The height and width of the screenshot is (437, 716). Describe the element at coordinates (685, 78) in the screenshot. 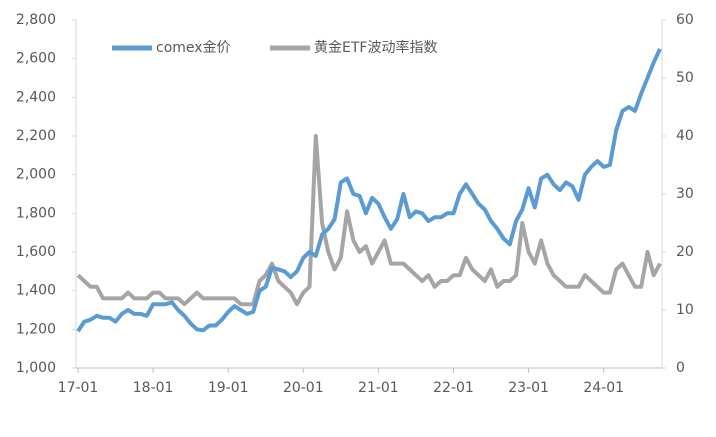

I see `y2-tick-label: 50` at that location.